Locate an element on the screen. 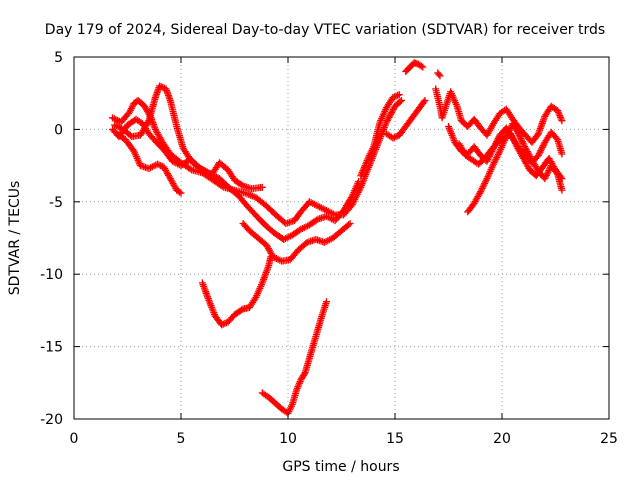 The width and height of the screenshot is (640, 480). y-tick-label: -10 is located at coordinates (51, 275).